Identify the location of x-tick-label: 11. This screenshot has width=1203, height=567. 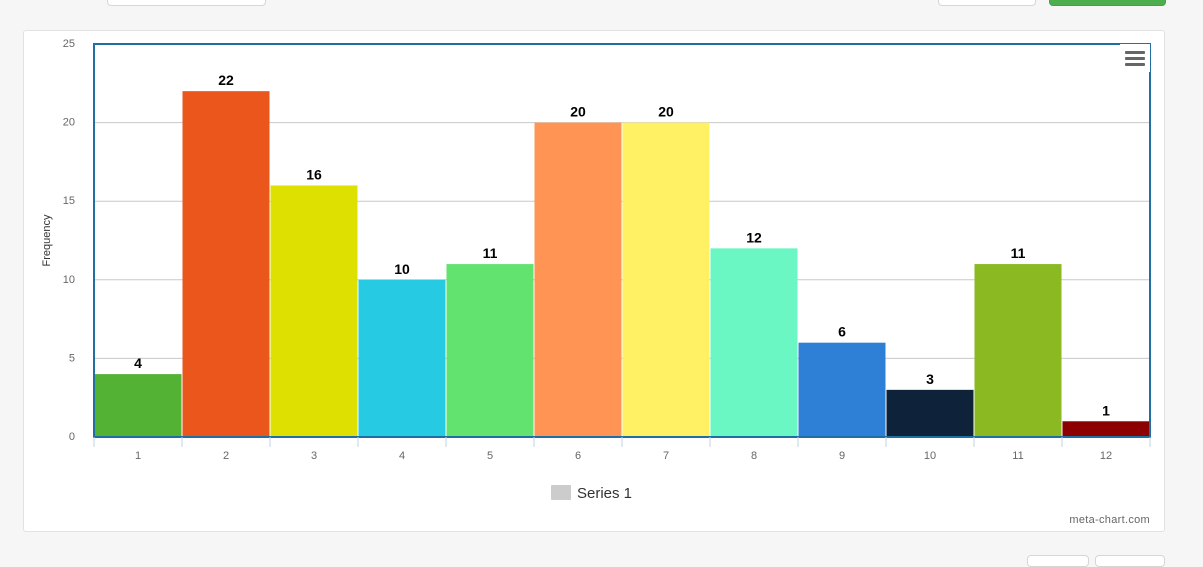
(1017, 456).